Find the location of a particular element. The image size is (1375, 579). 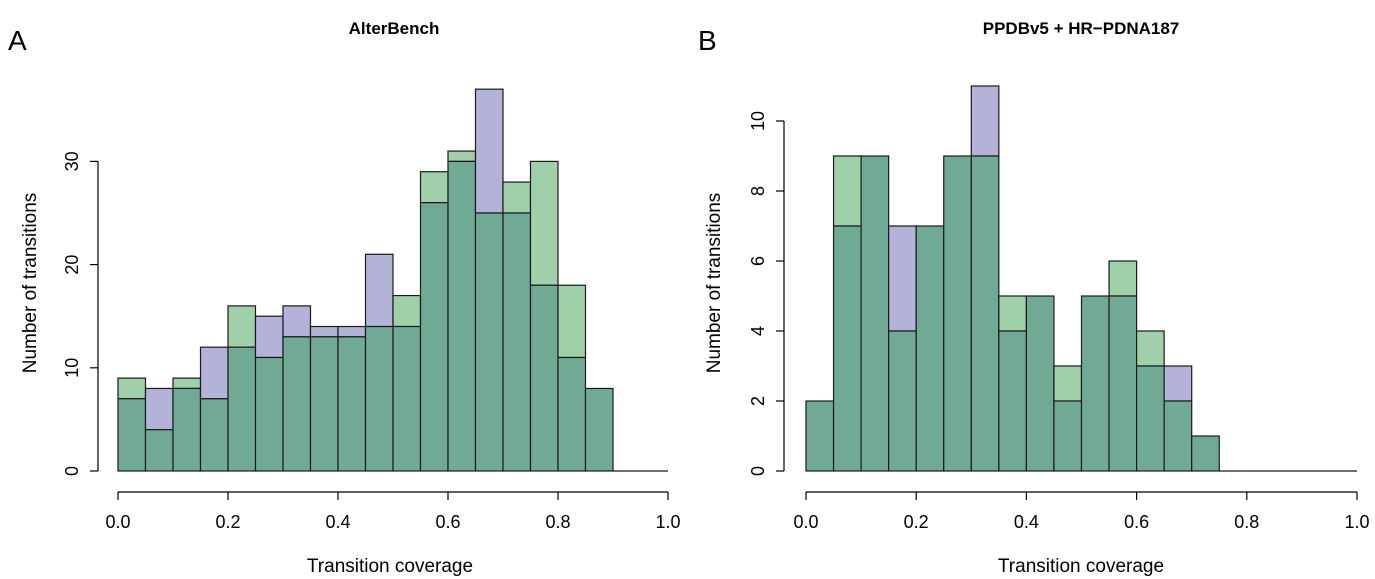

panel-letter-a: A is located at coordinates (17, 40).